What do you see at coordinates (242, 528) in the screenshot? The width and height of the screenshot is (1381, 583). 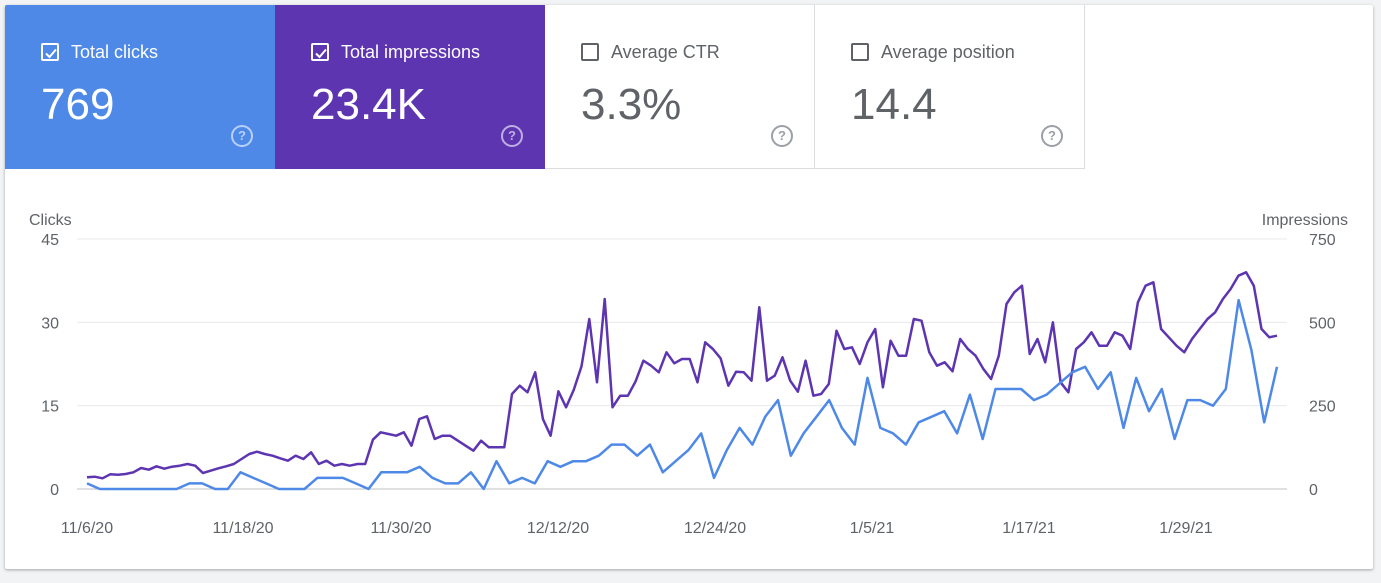 I see `x-tick-label: 11/18/20` at bounding box center [242, 528].